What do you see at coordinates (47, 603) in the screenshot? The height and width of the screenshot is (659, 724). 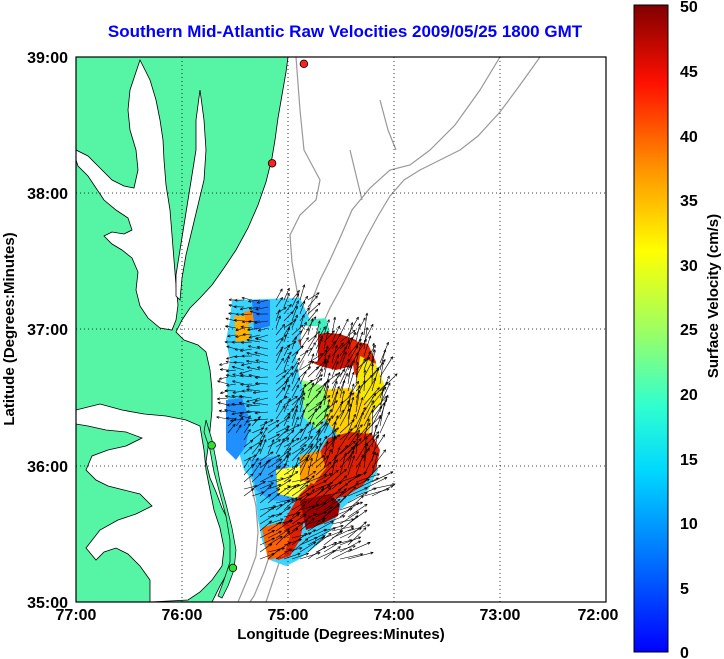 I see `y-tick-label: 35:00` at bounding box center [47, 603].